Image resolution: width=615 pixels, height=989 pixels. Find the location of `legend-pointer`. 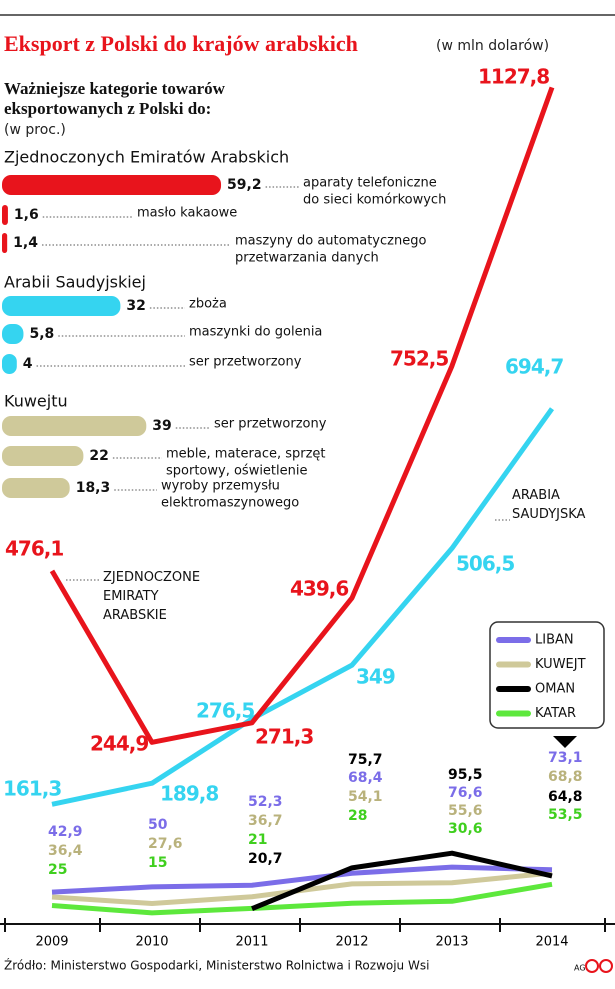

legend-pointer is located at coordinates (565, 742).